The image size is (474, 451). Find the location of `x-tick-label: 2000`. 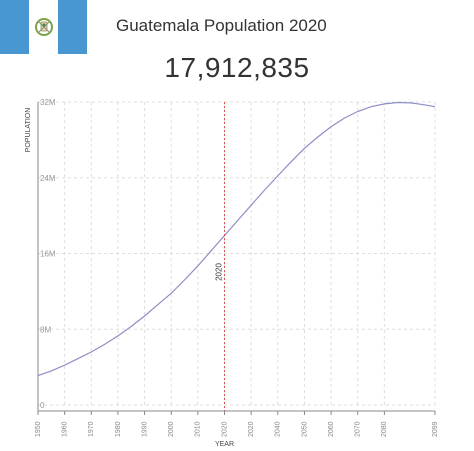

x-tick-label: 2000 is located at coordinates (171, 429).